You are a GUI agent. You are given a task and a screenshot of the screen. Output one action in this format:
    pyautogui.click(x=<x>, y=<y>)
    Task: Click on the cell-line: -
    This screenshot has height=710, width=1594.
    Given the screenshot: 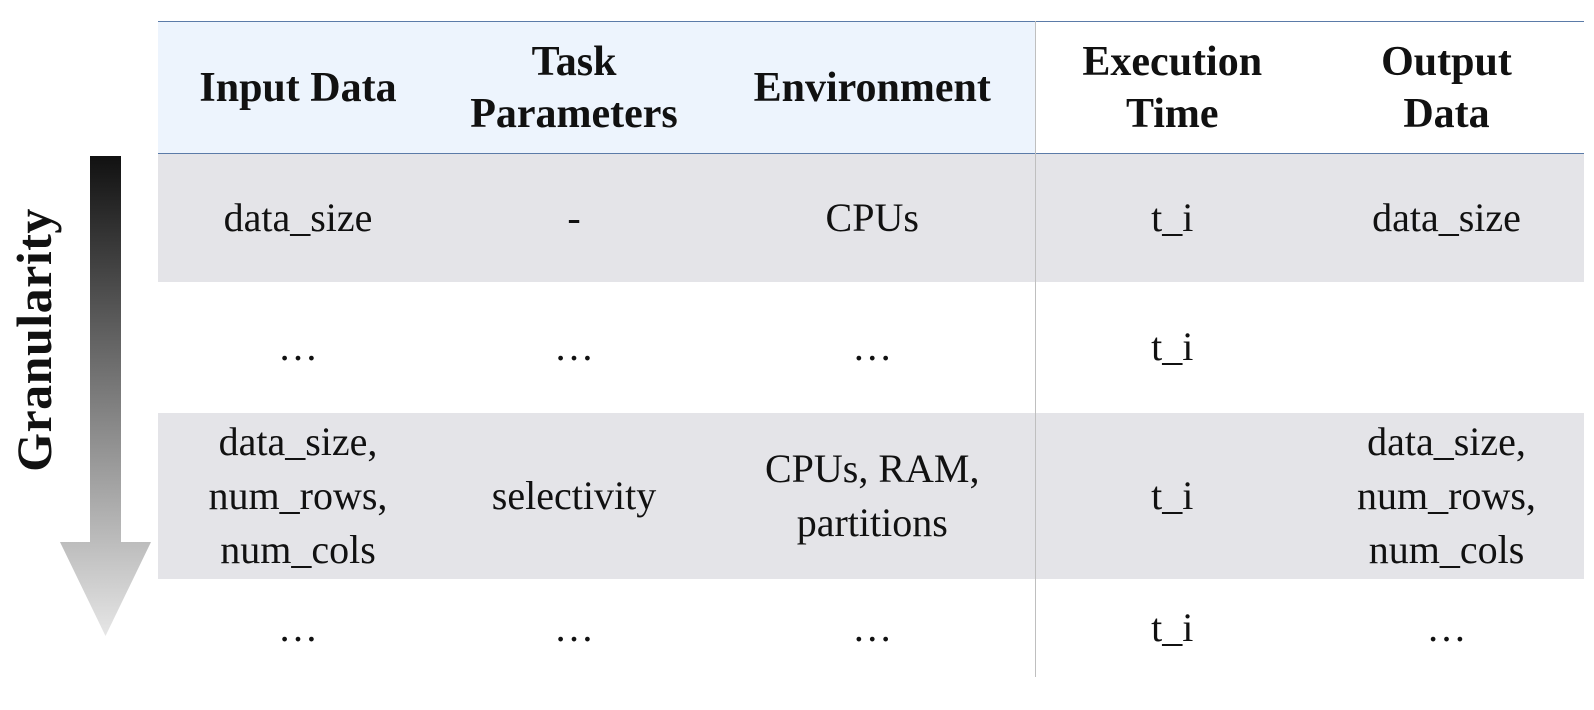 What is the action you would take?
    pyautogui.click(x=574, y=217)
    